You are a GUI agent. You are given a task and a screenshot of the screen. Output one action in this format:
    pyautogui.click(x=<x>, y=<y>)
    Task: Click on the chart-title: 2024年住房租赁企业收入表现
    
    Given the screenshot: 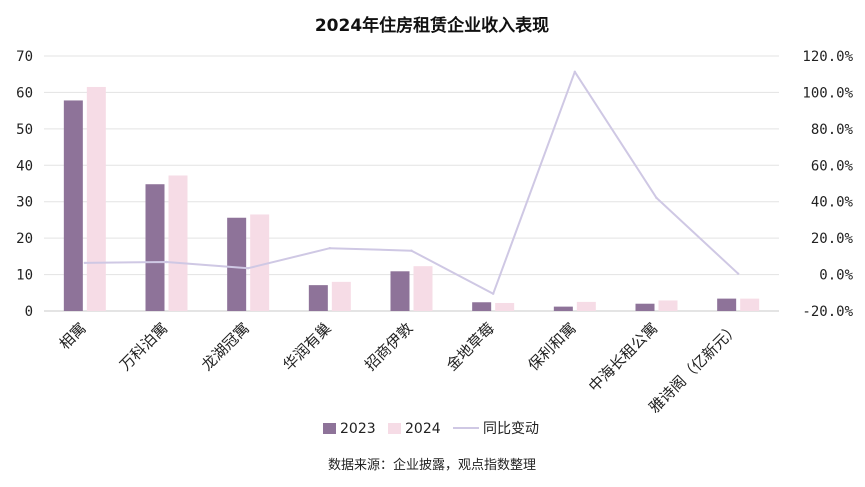 What is the action you would take?
    pyautogui.click(x=432, y=25)
    